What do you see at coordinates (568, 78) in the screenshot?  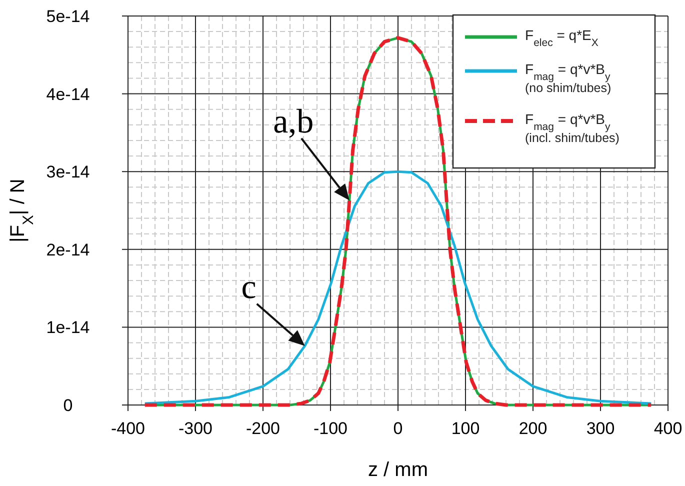 I see `legend-label: F$_{mag}$ = q*v*B$_{y}$ (no shim/tubes)` at bounding box center [568, 78].